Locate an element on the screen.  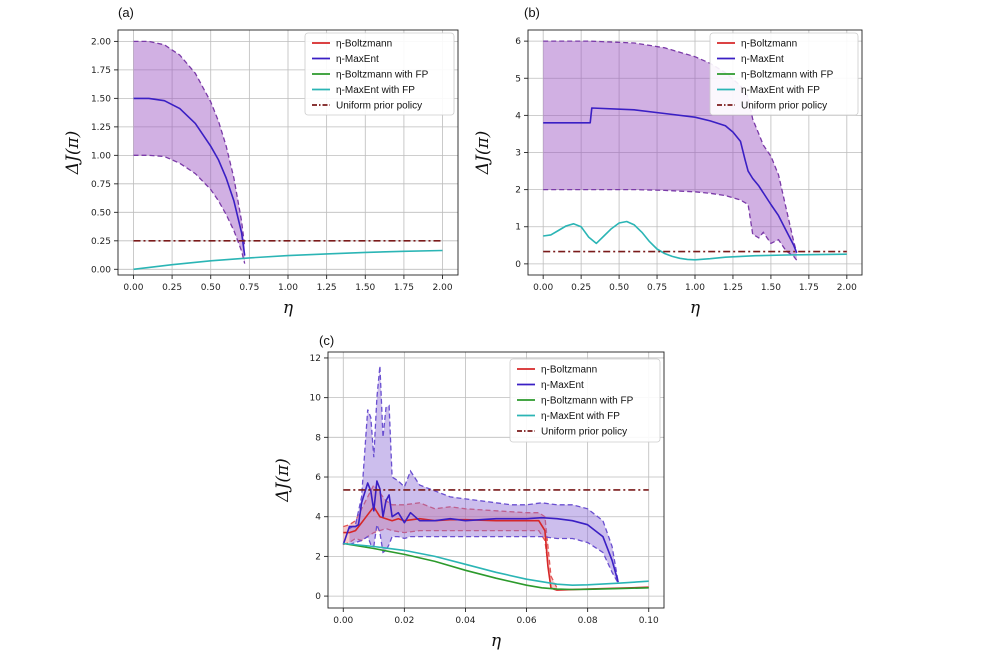
y-tick-label: 1.25 is located at coordinates (101, 128).